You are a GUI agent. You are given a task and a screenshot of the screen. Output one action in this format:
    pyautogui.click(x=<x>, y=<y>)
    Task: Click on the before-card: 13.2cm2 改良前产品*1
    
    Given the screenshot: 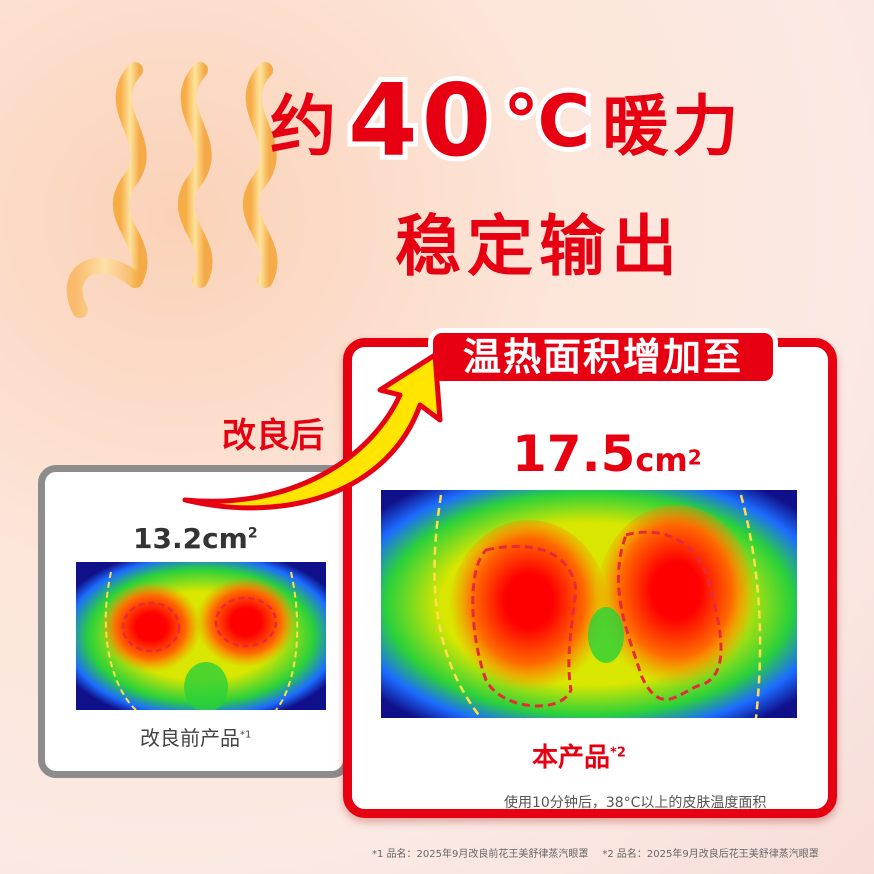 What is the action you would take?
    pyautogui.click(x=194, y=621)
    